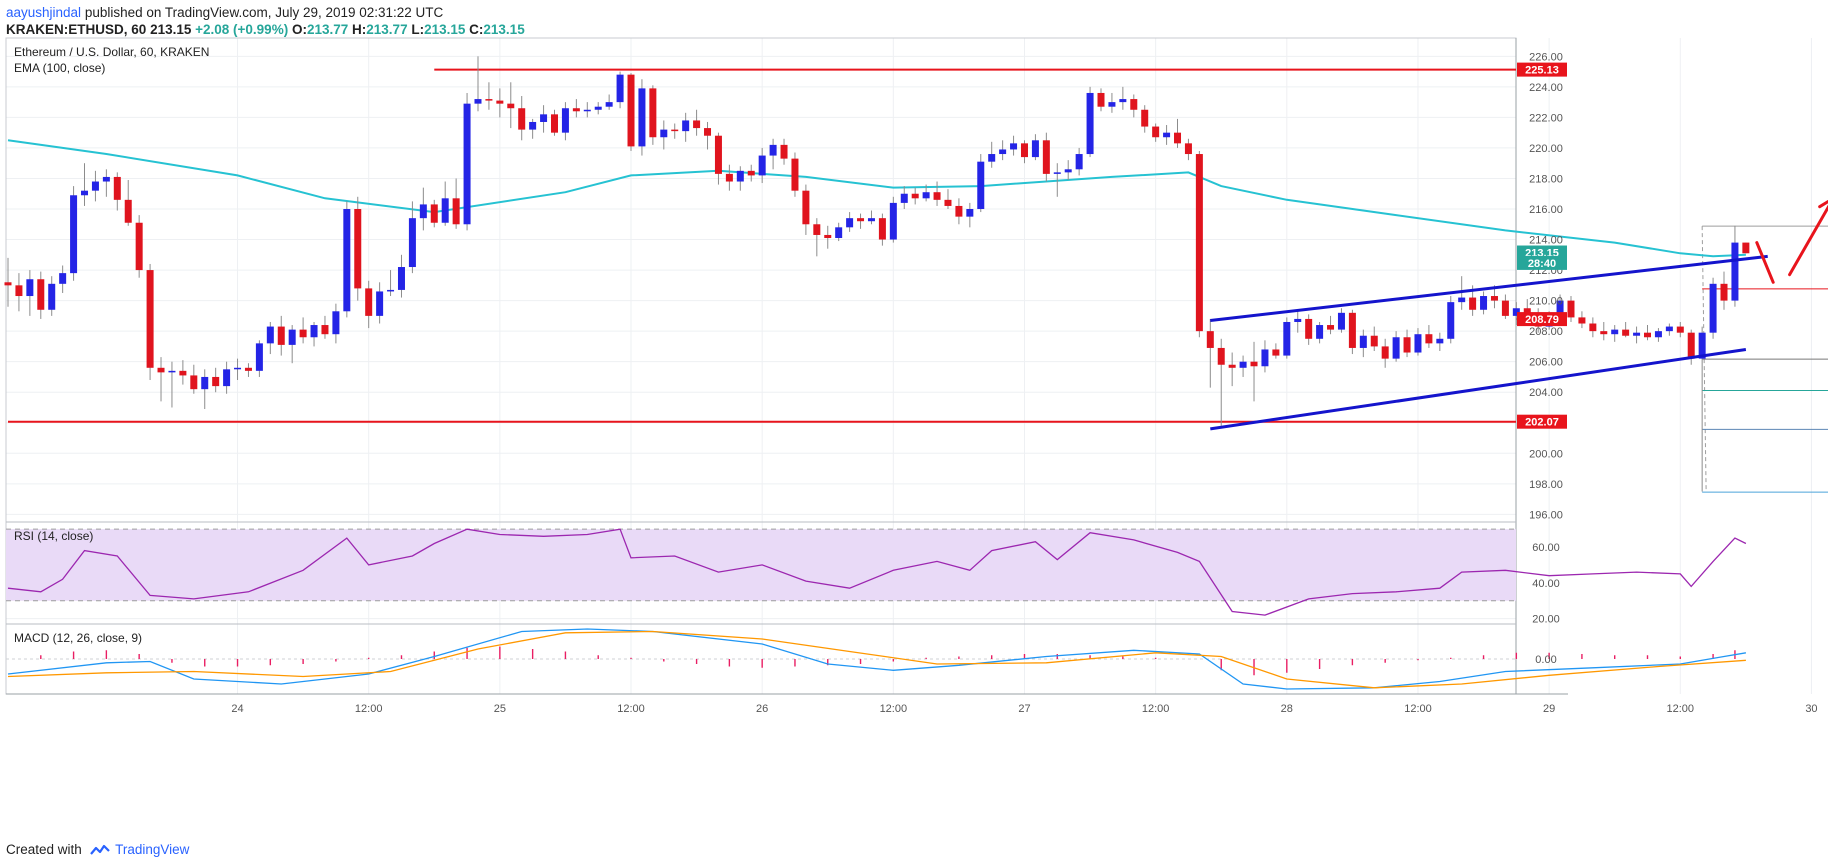 The width and height of the screenshot is (1828, 868). Describe the element at coordinates (242, 29) in the screenshot. I see `price-change: +2.08 (+0.99%)` at that location.